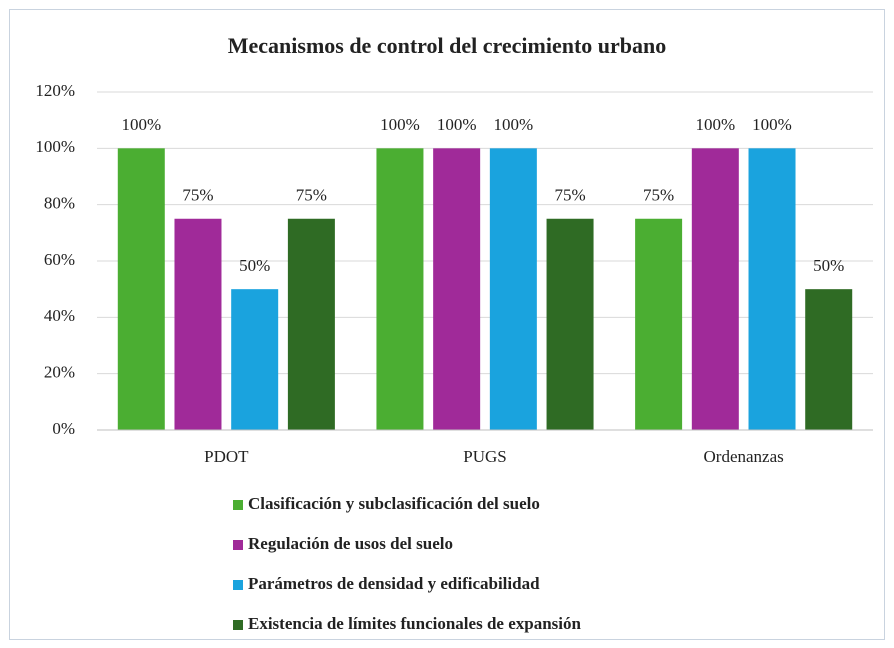  Describe the element at coordinates (55, 90) in the screenshot. I see `y-tick-label: 120%` at that location.